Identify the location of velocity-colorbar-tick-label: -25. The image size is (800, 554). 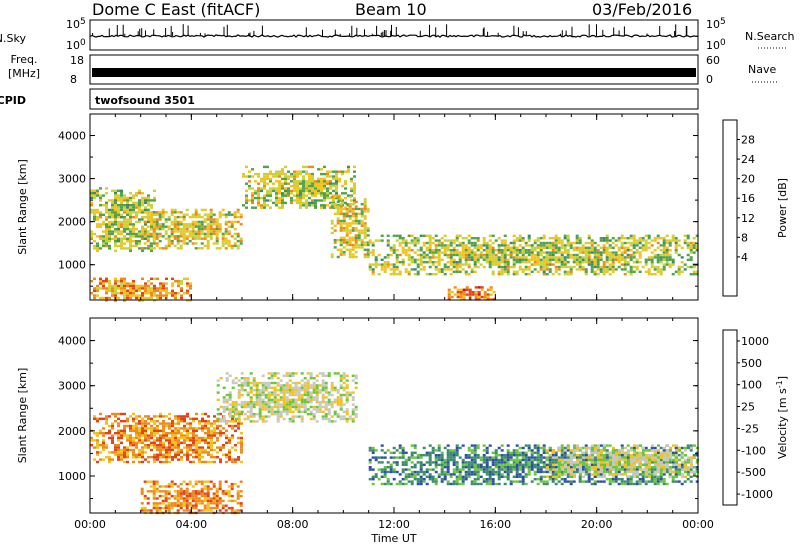
(750, 428).